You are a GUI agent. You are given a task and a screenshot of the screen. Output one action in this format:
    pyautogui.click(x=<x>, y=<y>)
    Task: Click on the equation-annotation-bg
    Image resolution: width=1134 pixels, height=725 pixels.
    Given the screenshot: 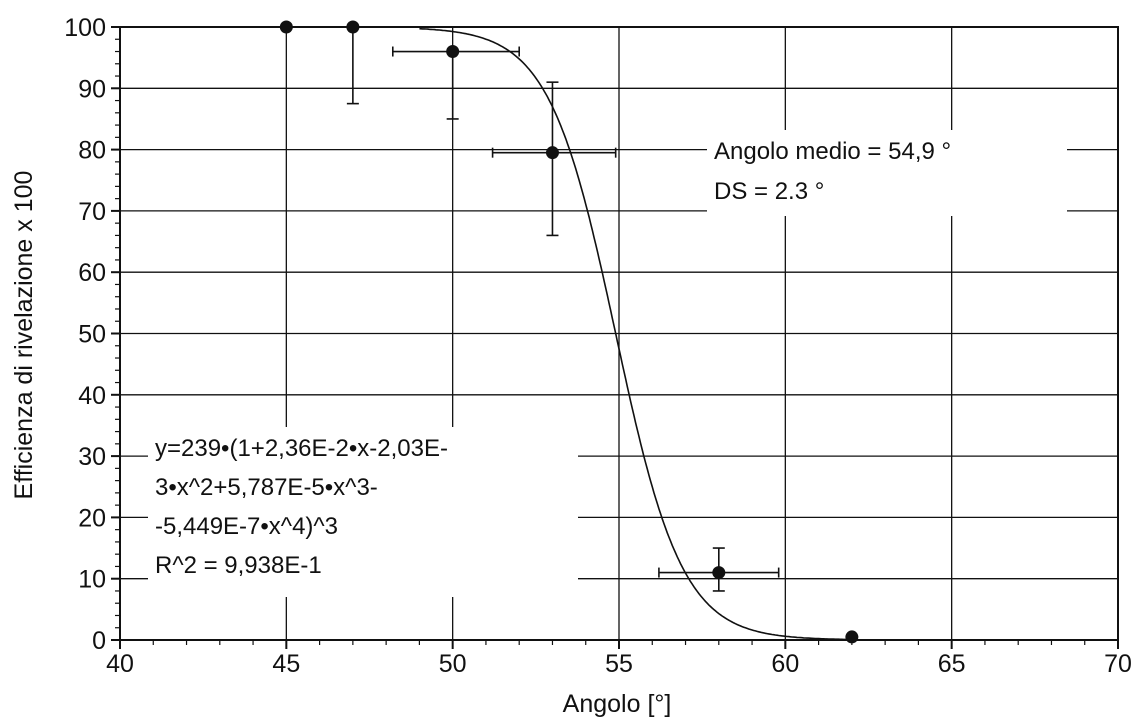 What is the action you would take?
    pyautogui.click(x=363, y=512)
    